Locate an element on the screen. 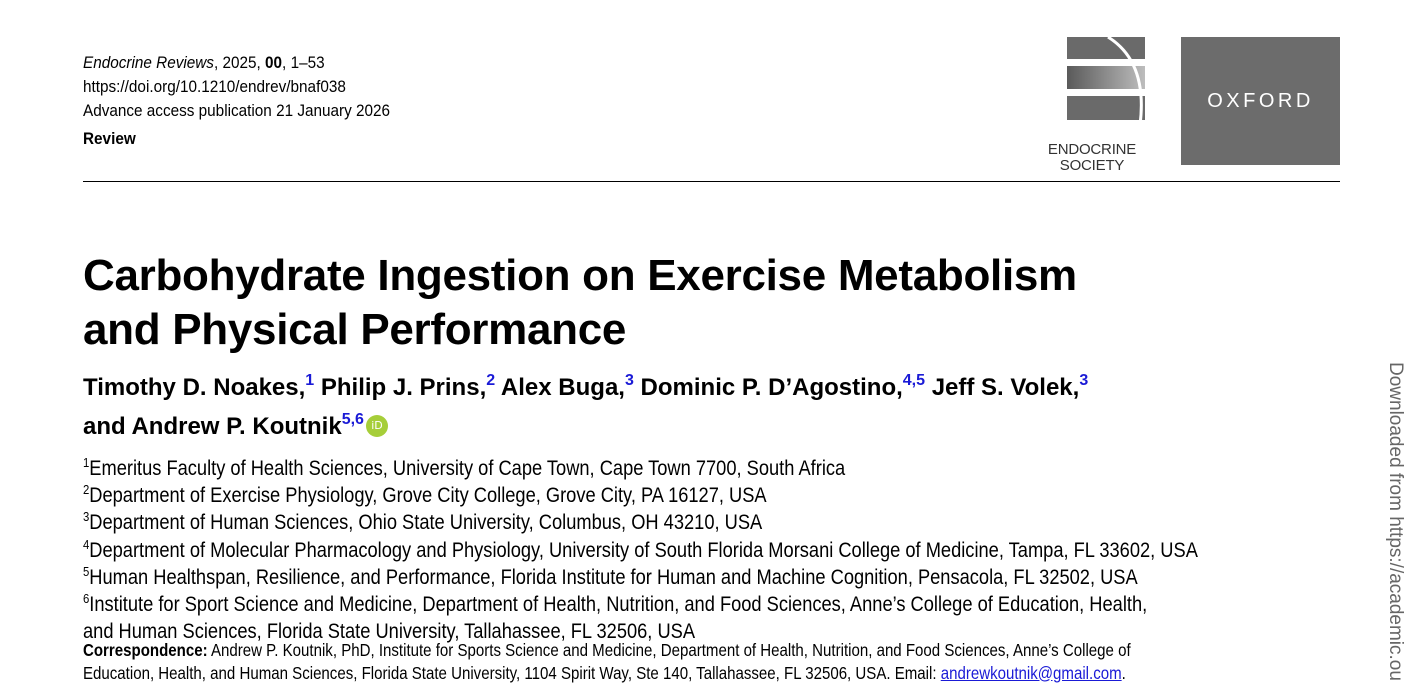 The width and height of the screenshot is (1405, 700). author-name: Alex Buga, is located at coordinates (562, 387).